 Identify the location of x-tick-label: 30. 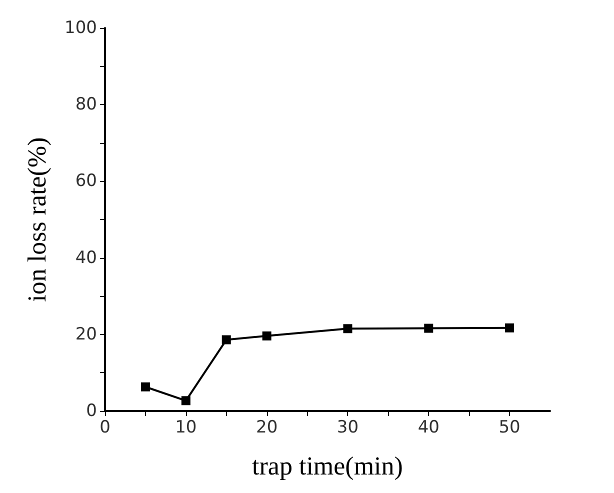
(347, 428).